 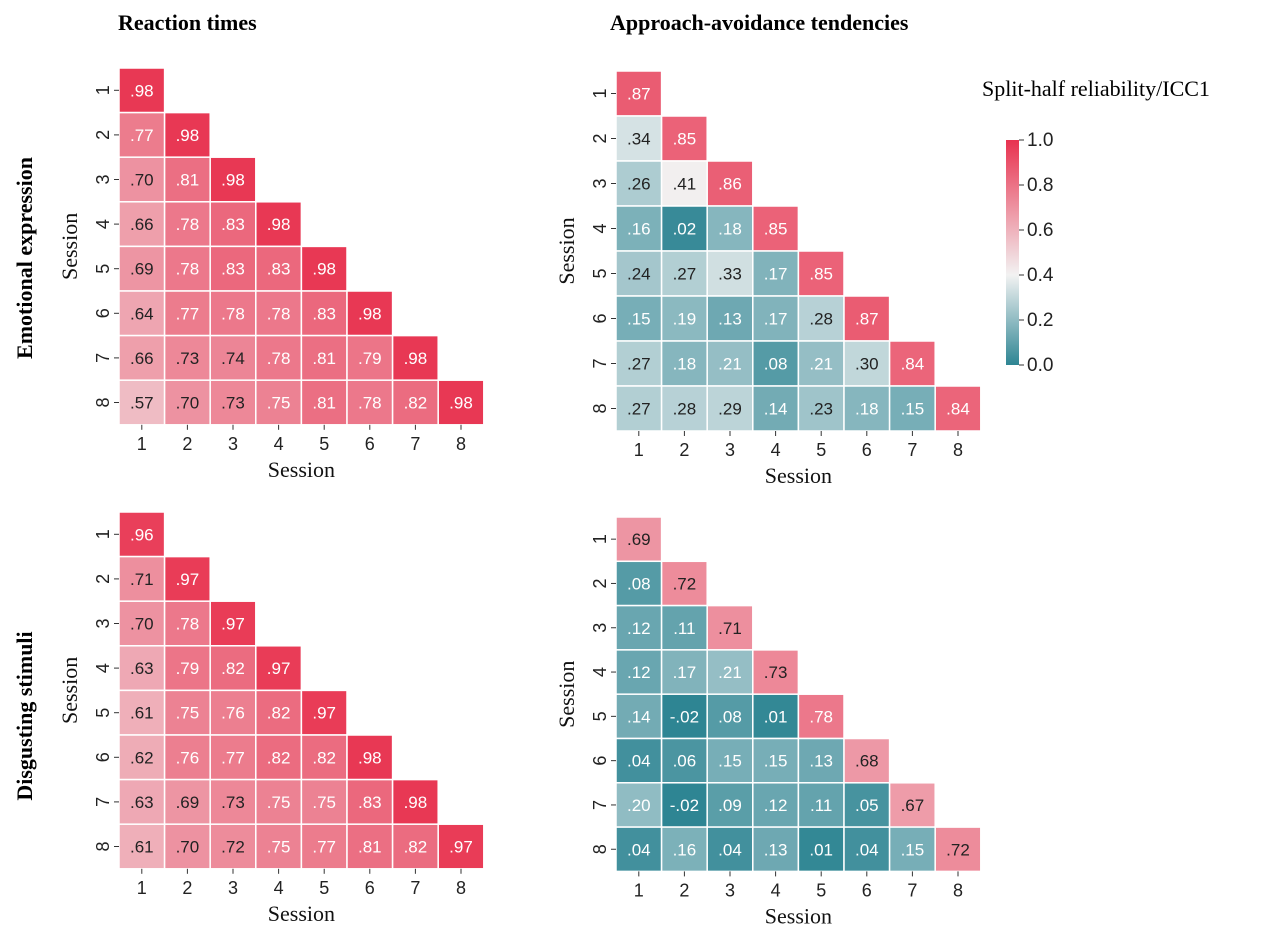 I want to click on cell-value-label: .24, so click(x=639, y=274).